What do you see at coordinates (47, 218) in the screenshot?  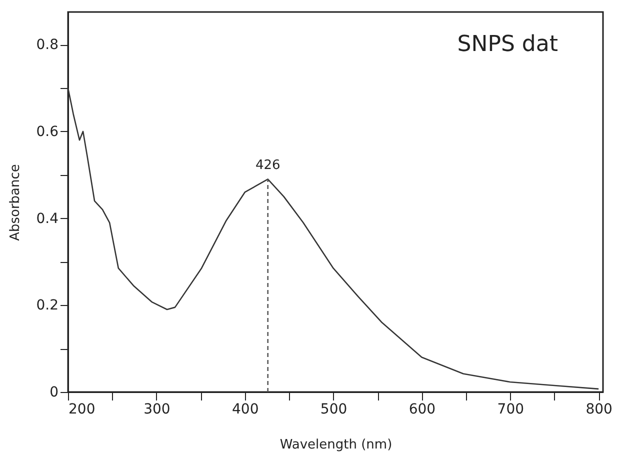 I see `y-tick-label: 0.4` at bounding box center [47, 218].